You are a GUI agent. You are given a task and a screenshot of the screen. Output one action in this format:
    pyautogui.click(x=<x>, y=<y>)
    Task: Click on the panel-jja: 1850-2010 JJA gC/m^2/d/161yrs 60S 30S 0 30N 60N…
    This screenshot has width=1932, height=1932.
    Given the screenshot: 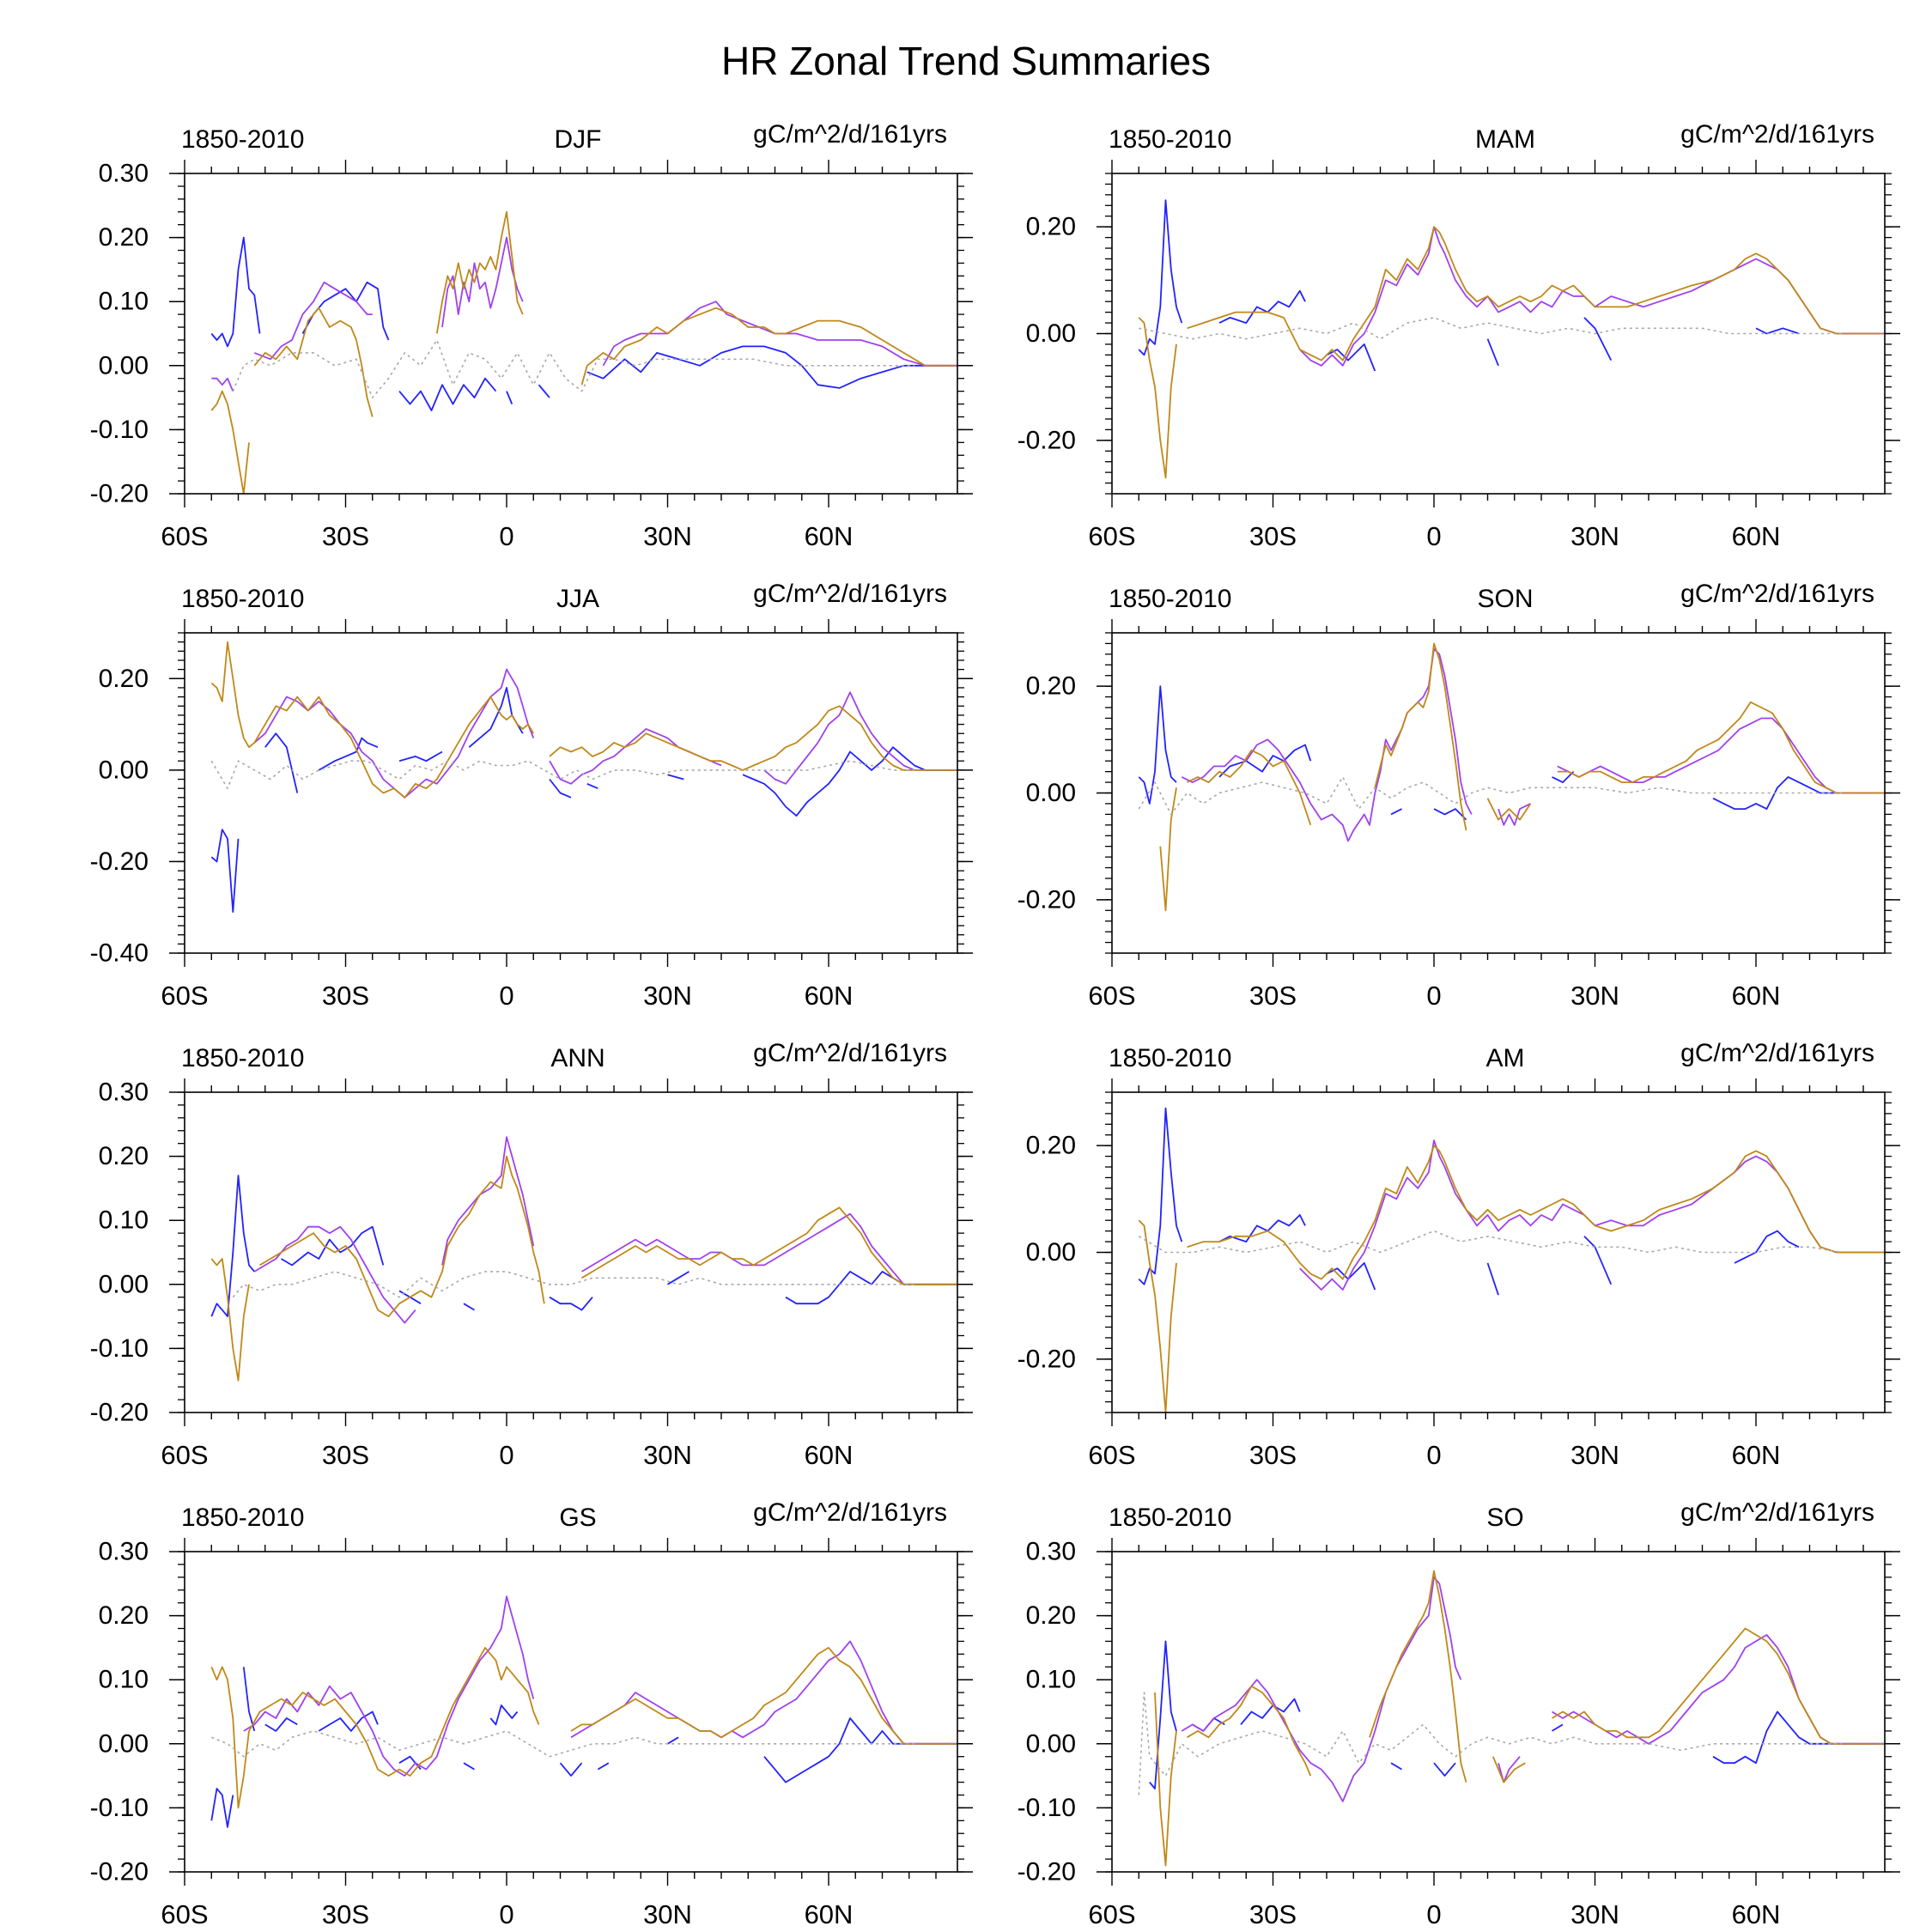 What is the action you would take?
    pyautogui.click(x=532, y=795)
    